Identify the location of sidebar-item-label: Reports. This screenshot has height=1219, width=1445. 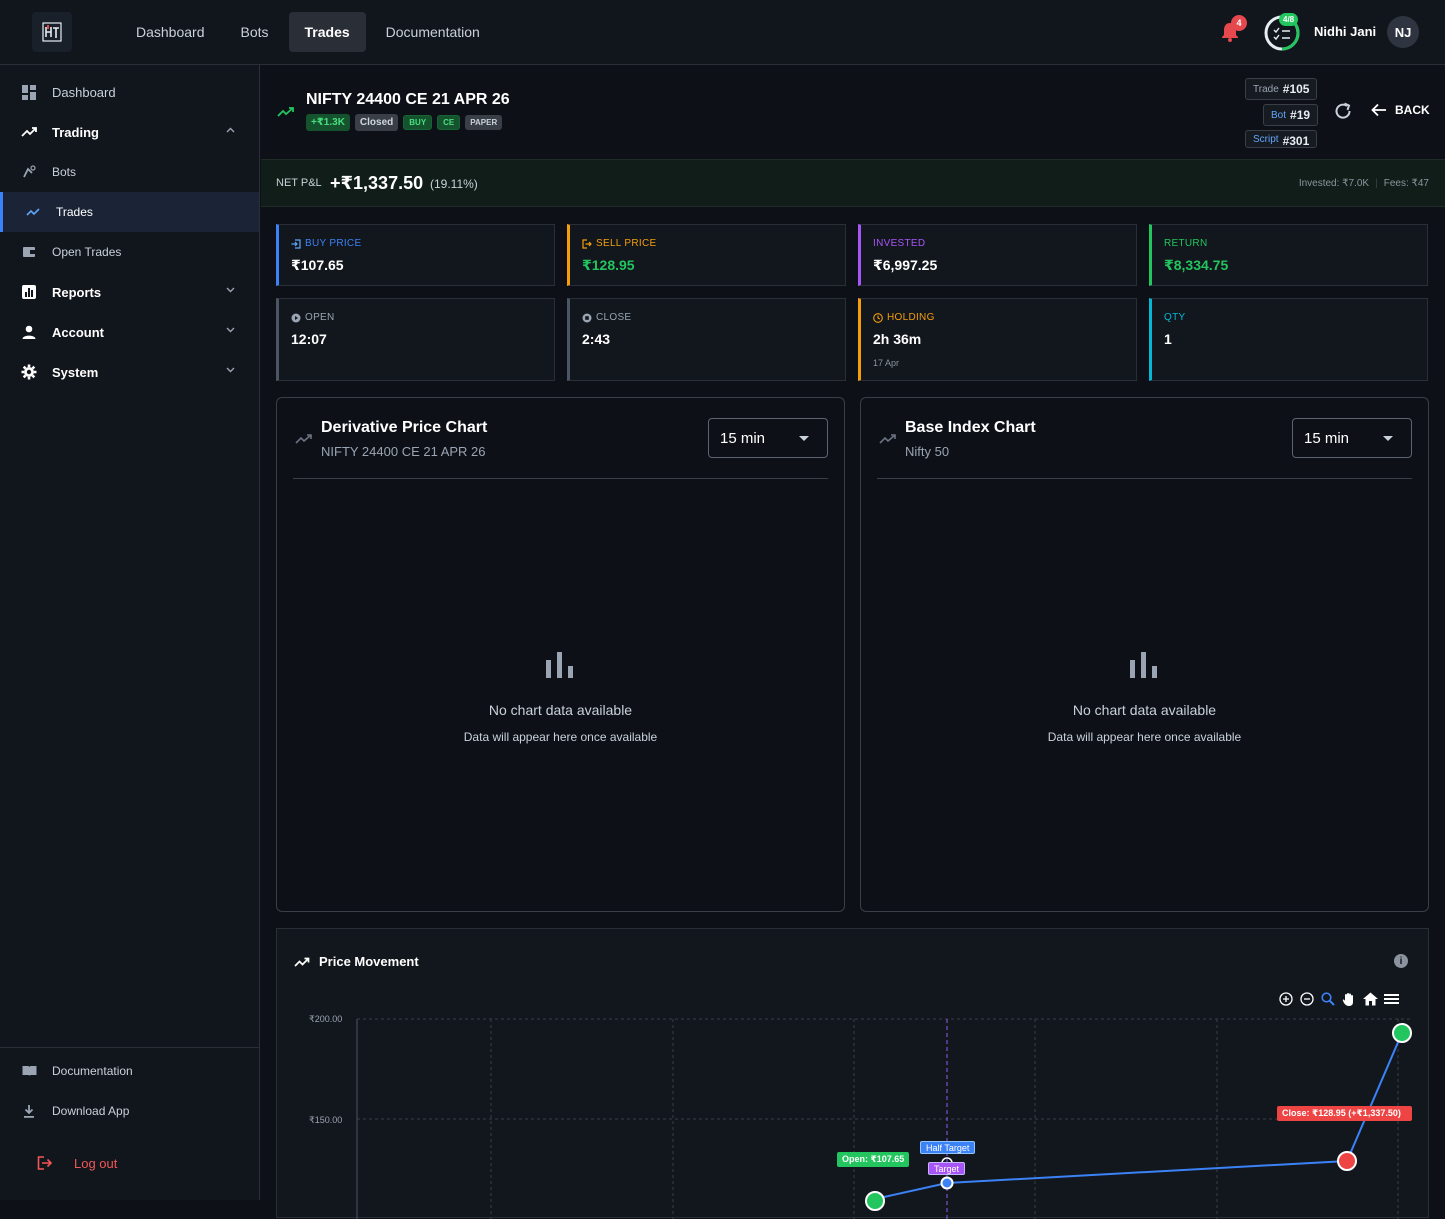
(77, 292).